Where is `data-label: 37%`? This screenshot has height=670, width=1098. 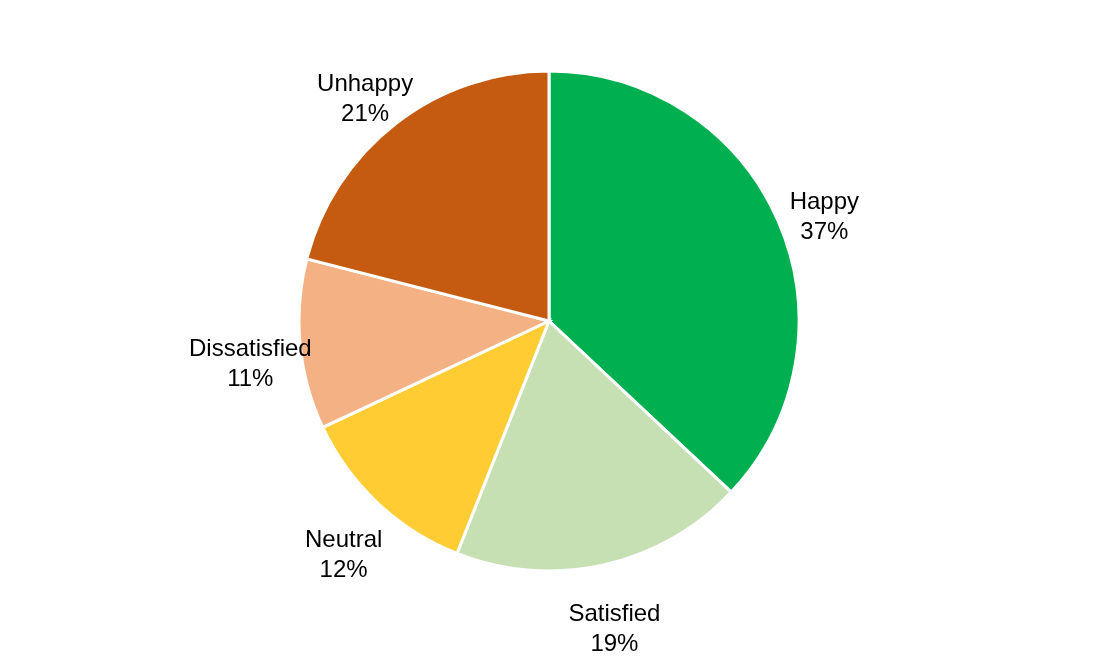 data-label: 37% is located at coordinates (824, 230).